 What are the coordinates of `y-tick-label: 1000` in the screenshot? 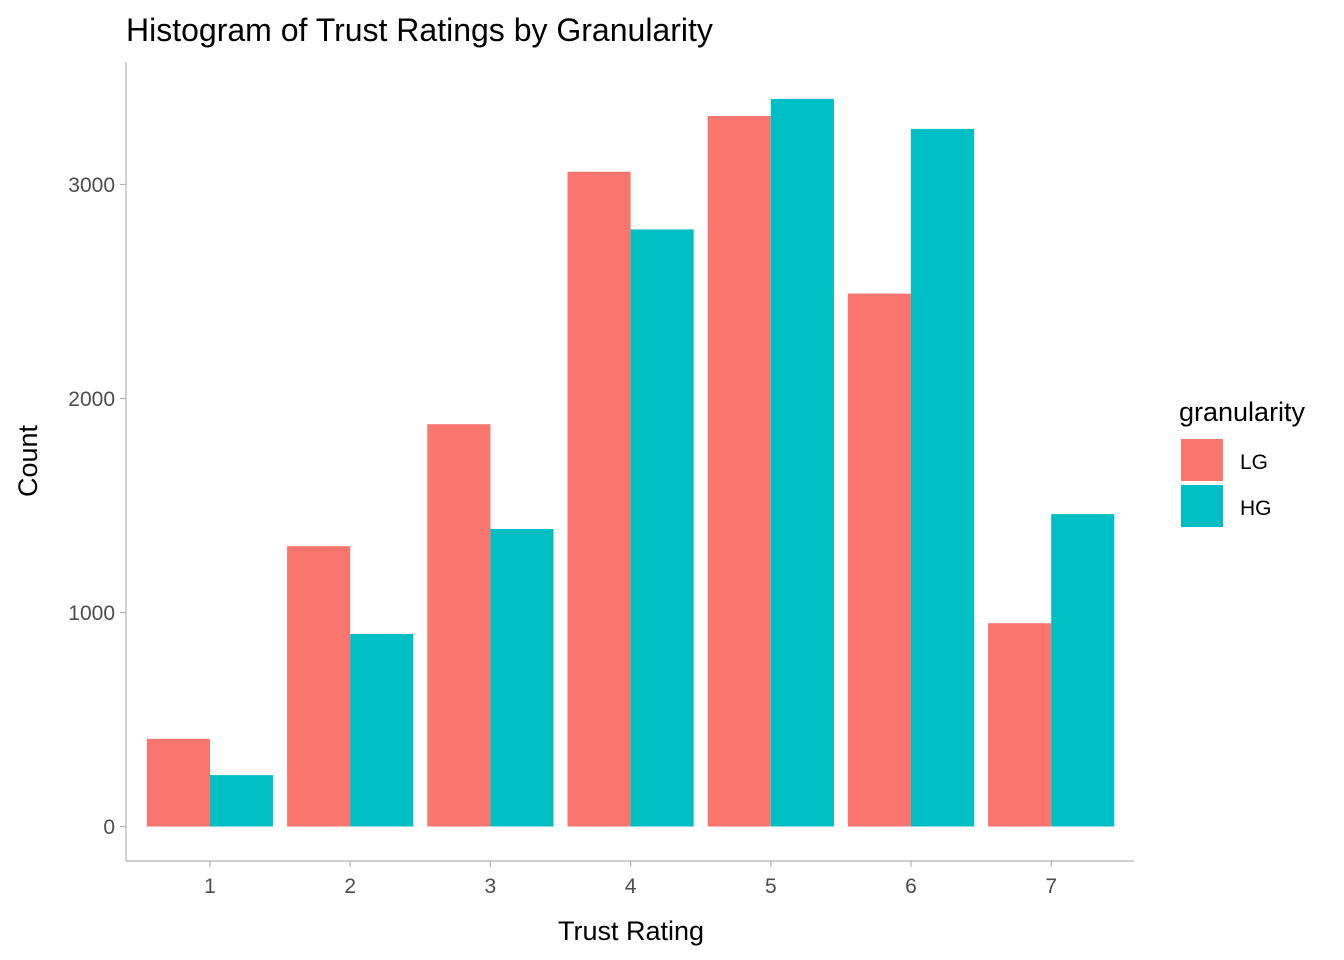 It's located at (91, 613).